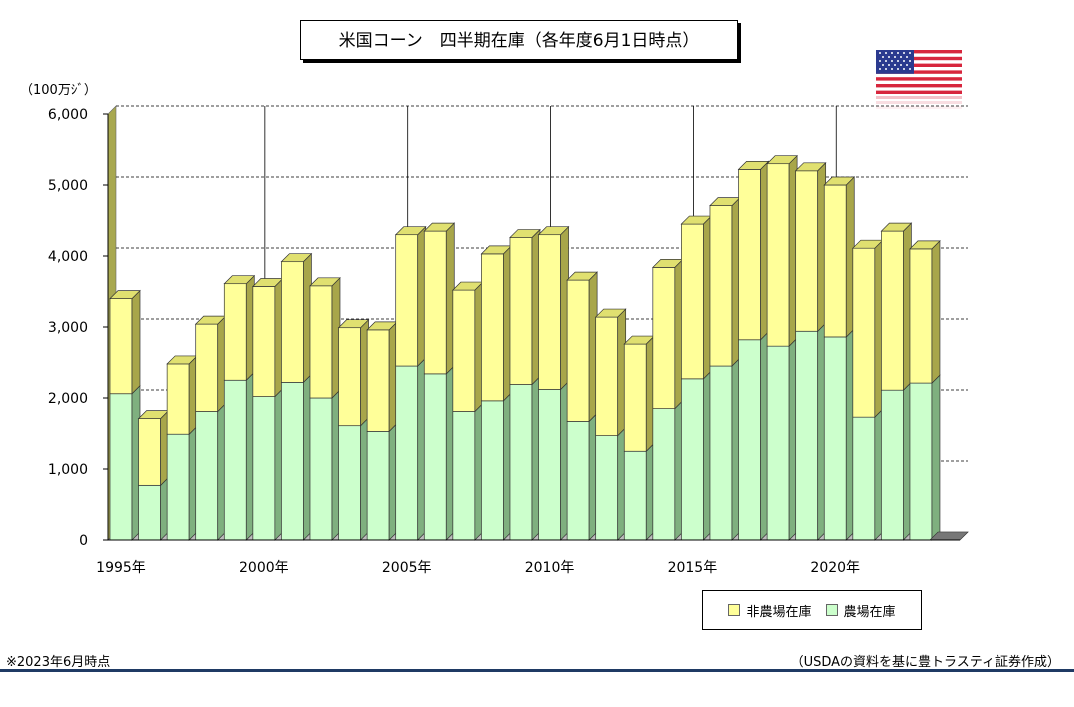 The width and height of the screenshot is (1074, 707). I want to click on x-tick-label: 2015年, so click(693, 568).